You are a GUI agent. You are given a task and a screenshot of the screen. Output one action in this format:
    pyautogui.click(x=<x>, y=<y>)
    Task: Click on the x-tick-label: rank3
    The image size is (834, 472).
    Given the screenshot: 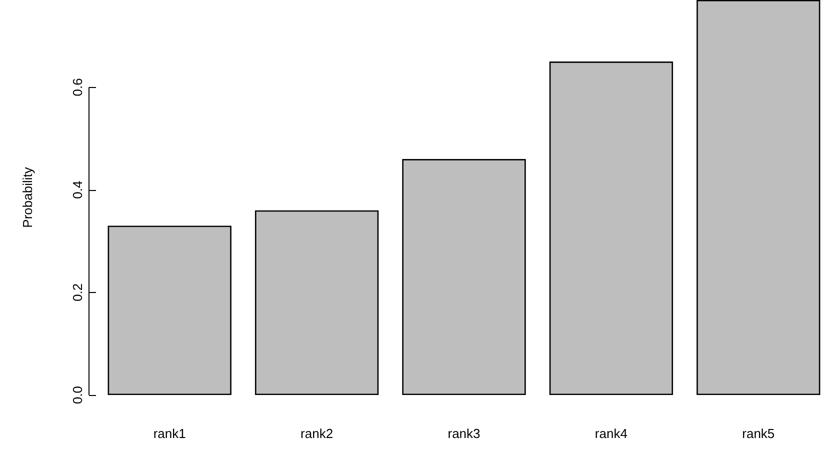 What is the action you would take?
    pyautogui.click(x=464, y=433)
    